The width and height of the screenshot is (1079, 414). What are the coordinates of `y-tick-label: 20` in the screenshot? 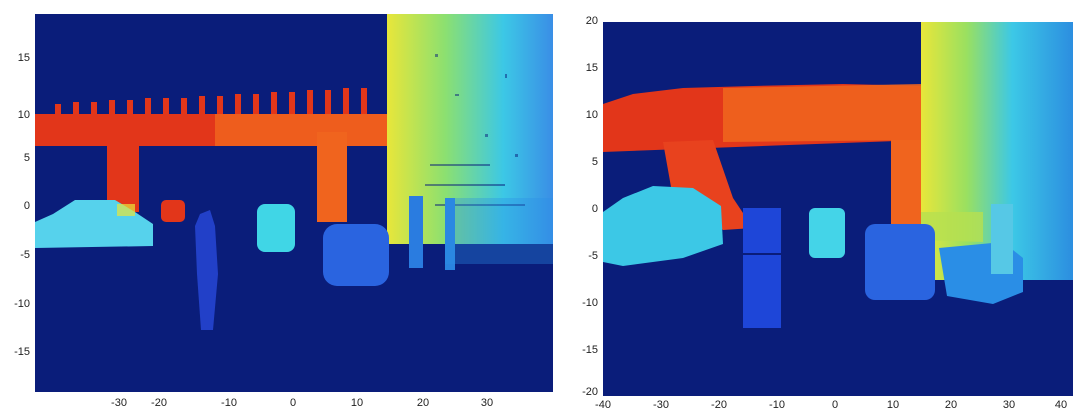 It's located at (591, 21).